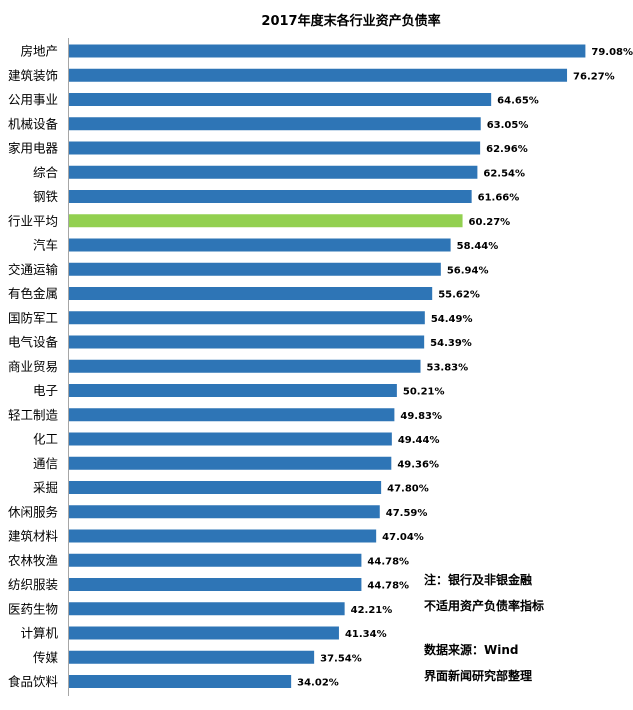 The width and height of the screenshot is (633, 710). Describe the element at coordinates (33, 608) in the screenshot. I see `category-label-23: 医药生物` at that location.